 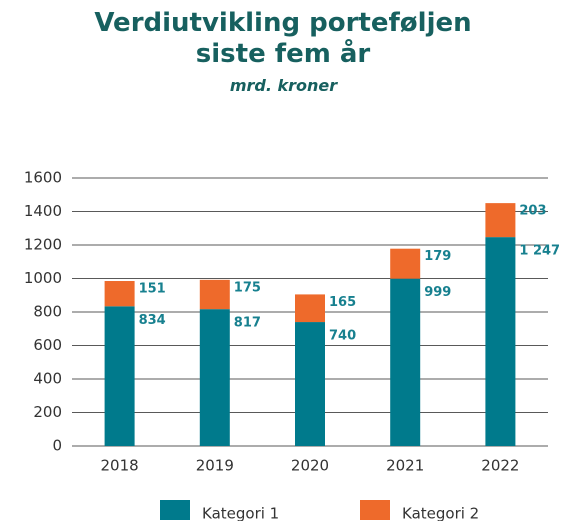 What do you see at coordinates (283, 38) in the screenshot?
I see `chart-title: Verdiutvikling porteføljen siste fem år` at bounding box center [283, 38].